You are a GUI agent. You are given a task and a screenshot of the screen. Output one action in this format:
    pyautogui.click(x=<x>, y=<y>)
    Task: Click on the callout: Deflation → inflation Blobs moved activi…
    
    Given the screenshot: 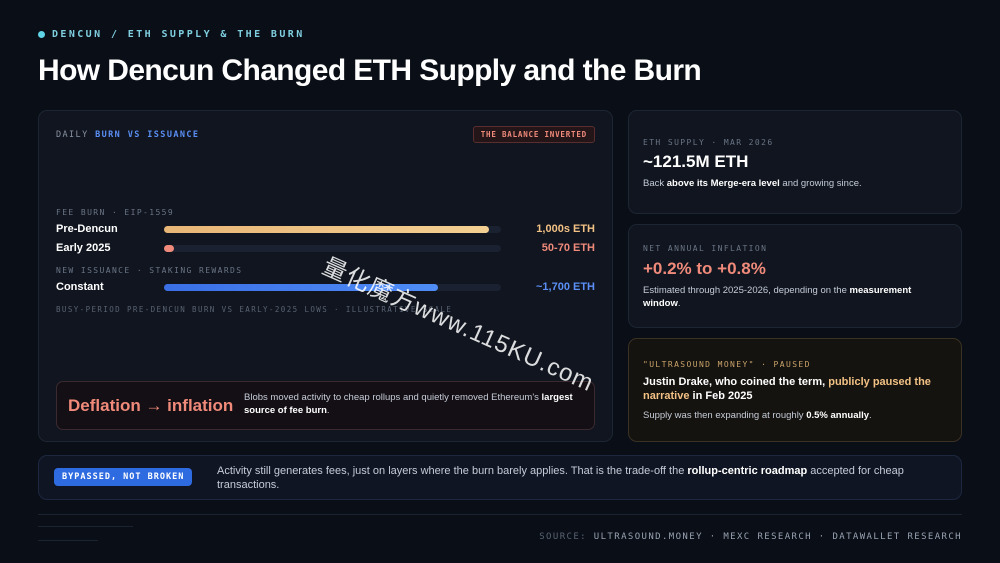 What is the action you would take?
    pyautogui.click(x=325, y=405)
    